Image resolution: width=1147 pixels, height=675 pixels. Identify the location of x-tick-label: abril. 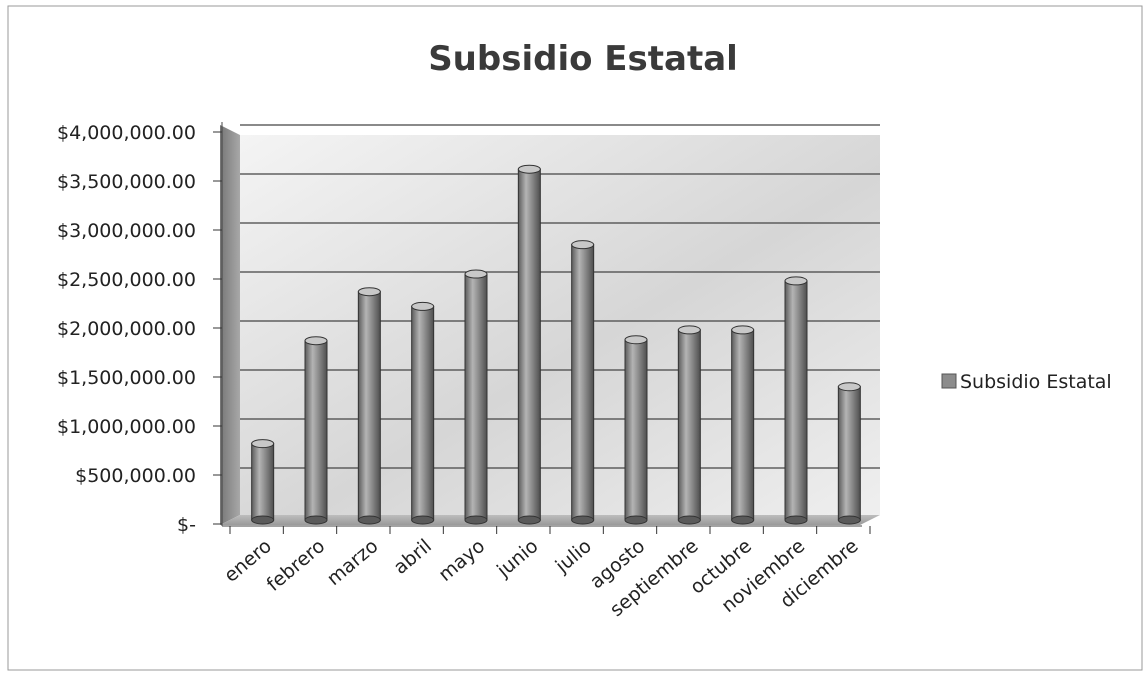
(413, 557).